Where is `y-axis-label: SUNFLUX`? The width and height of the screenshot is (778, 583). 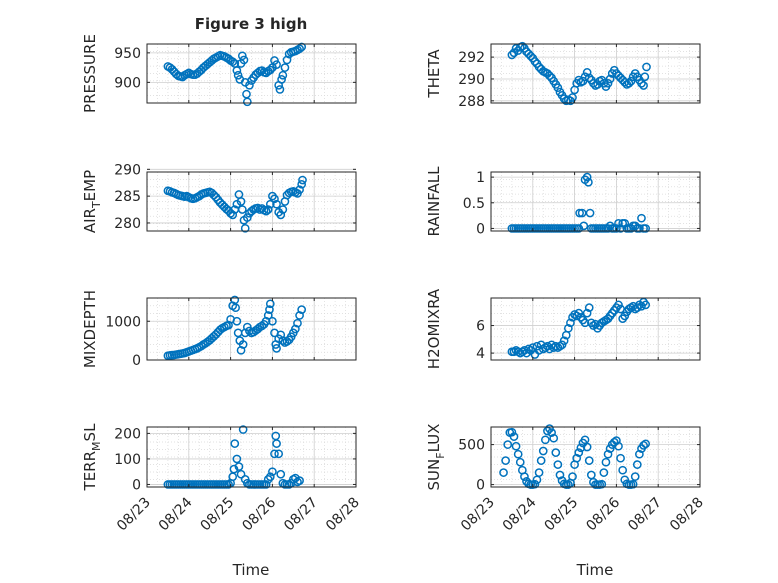
y-axis-label: SUNFLUX is located at coordinates (436, 457).